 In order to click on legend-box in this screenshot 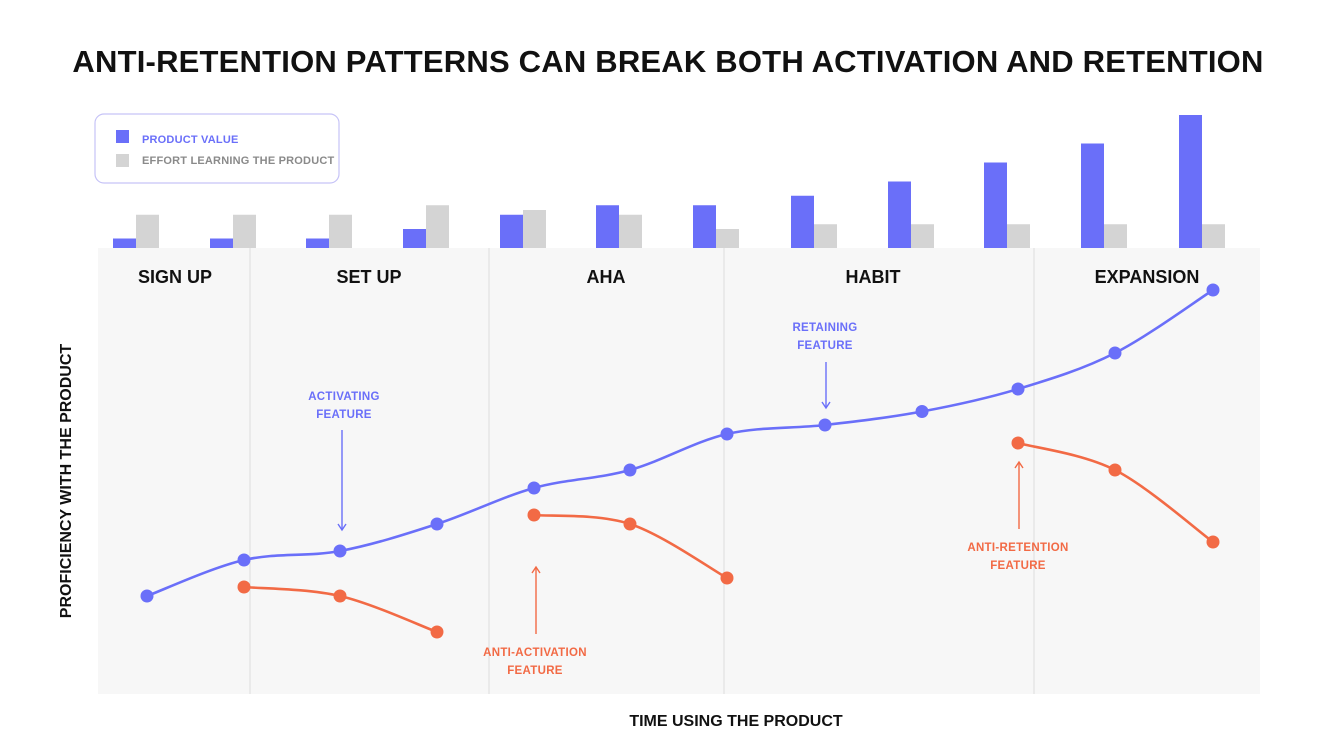, I will do `click(217, 148)`.